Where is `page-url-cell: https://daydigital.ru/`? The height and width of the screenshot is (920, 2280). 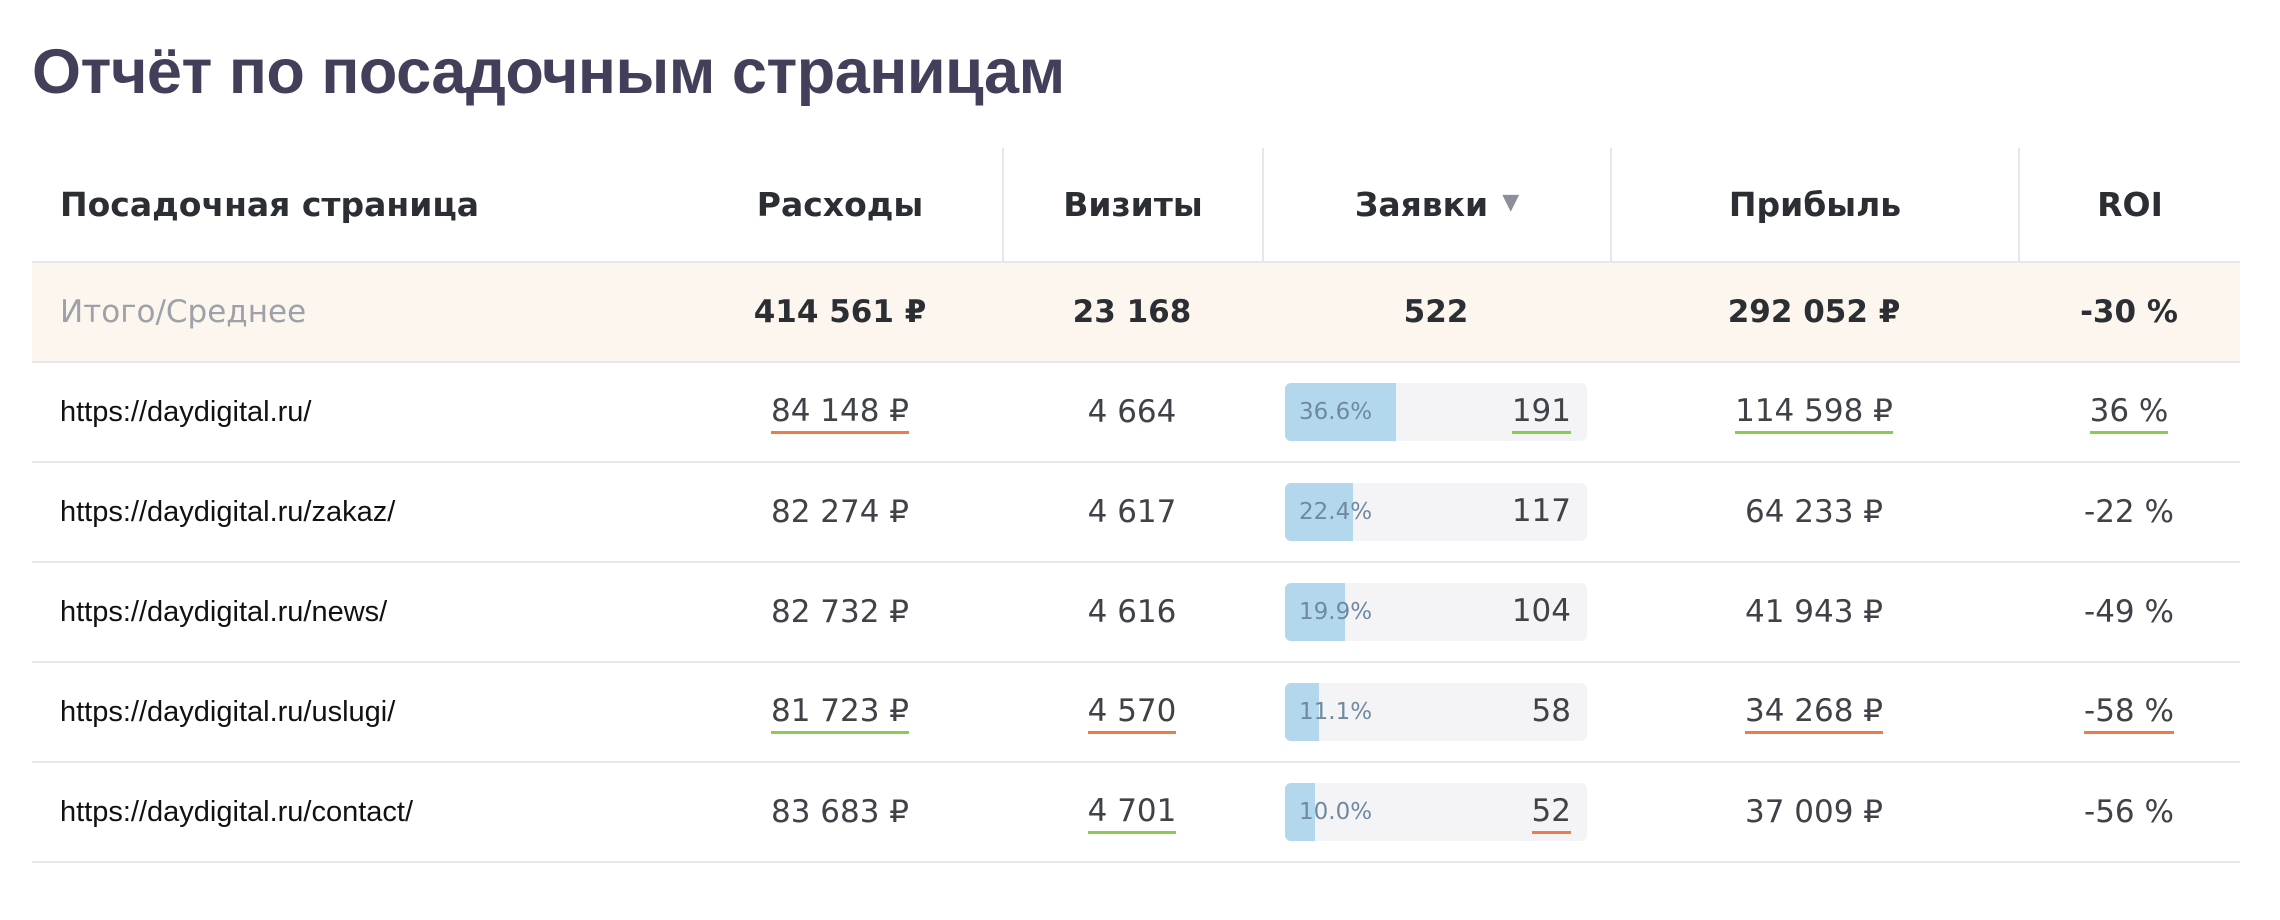
page-url-cell: https://daydigital.ru/ is located at coordinates (355, 412).